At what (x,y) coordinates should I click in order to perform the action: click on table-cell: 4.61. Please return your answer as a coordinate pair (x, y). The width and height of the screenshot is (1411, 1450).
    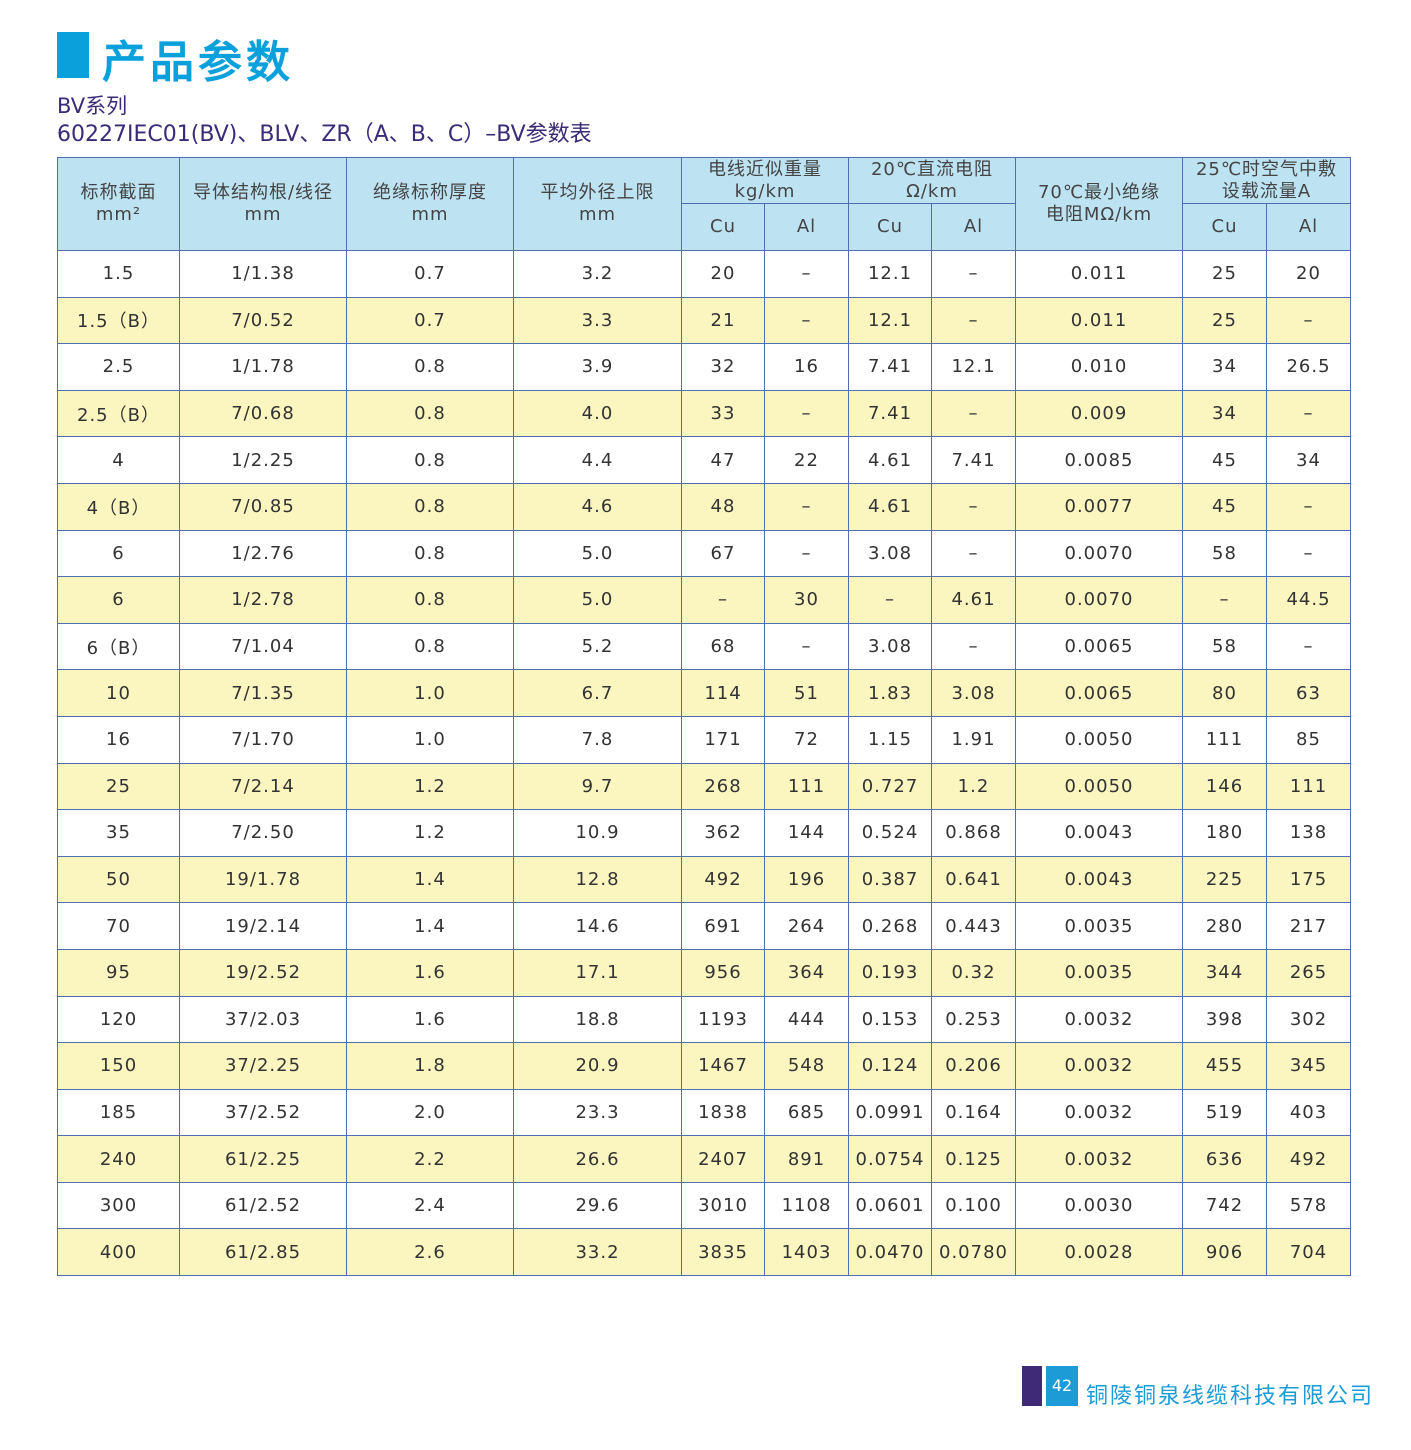
    Looking at the image, I should click on (890, 460).